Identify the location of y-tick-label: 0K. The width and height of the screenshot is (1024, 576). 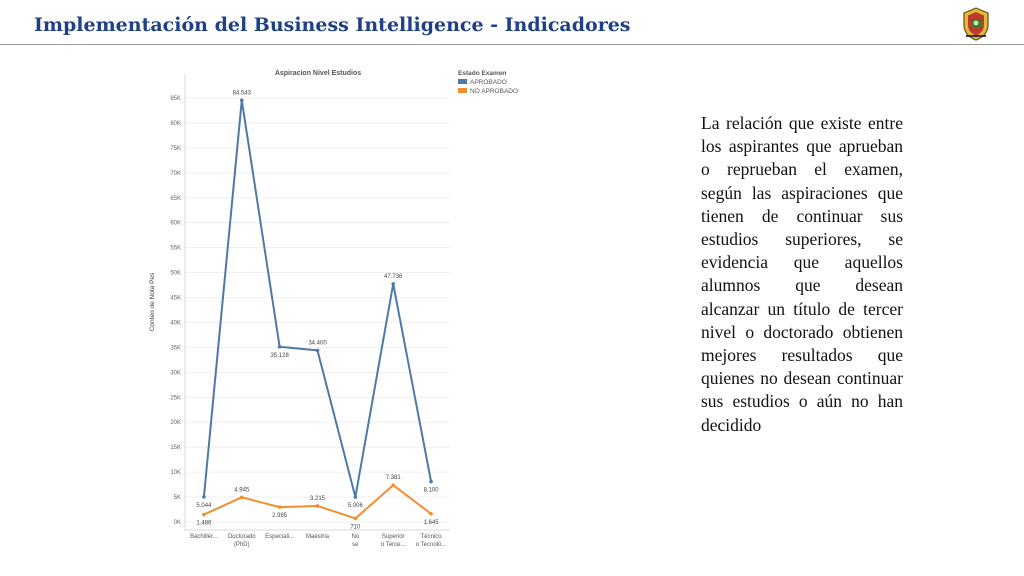
(177, 523).